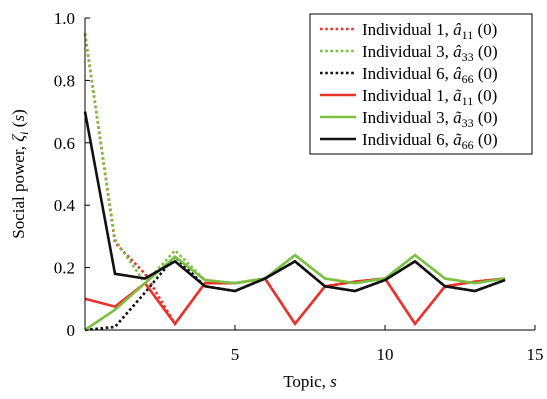  What do you see at coordinates (430, 141) in the screenshot?
I see `legend-label-6: Individual 6, ã66 (0)` at bounding box center [430, 141].